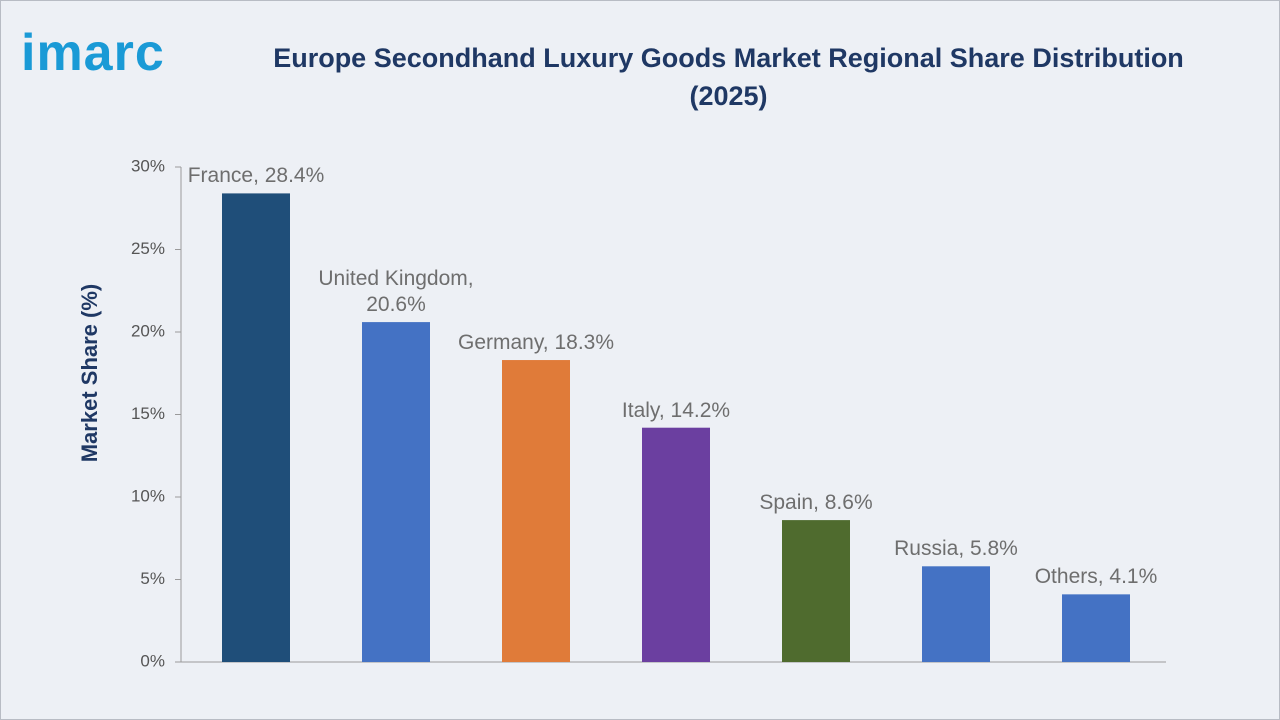 The image size is (1280, 720). Describe the element at coordinates (152, 660) in the screenshot. I see `y-tick-label: 0%` at that location.